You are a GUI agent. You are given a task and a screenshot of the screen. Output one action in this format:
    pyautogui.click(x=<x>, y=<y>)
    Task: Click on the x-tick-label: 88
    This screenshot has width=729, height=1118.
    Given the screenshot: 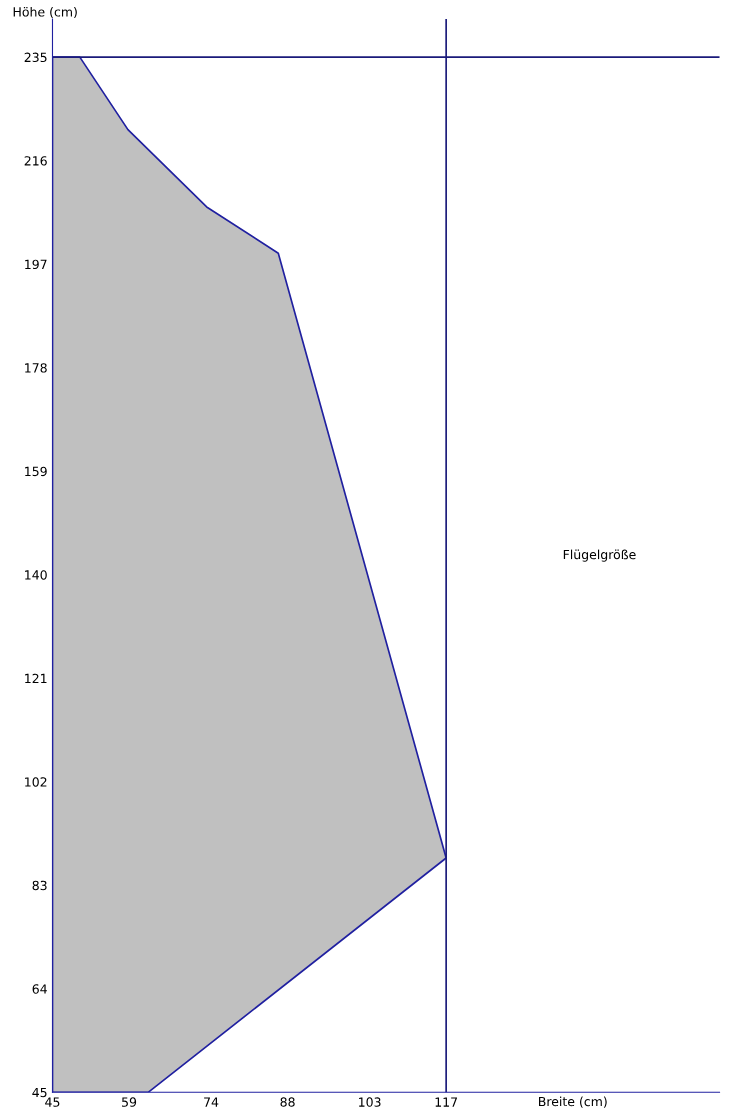 What is the action you would take?
    pyautogui.click(x=287, y=1102)
    